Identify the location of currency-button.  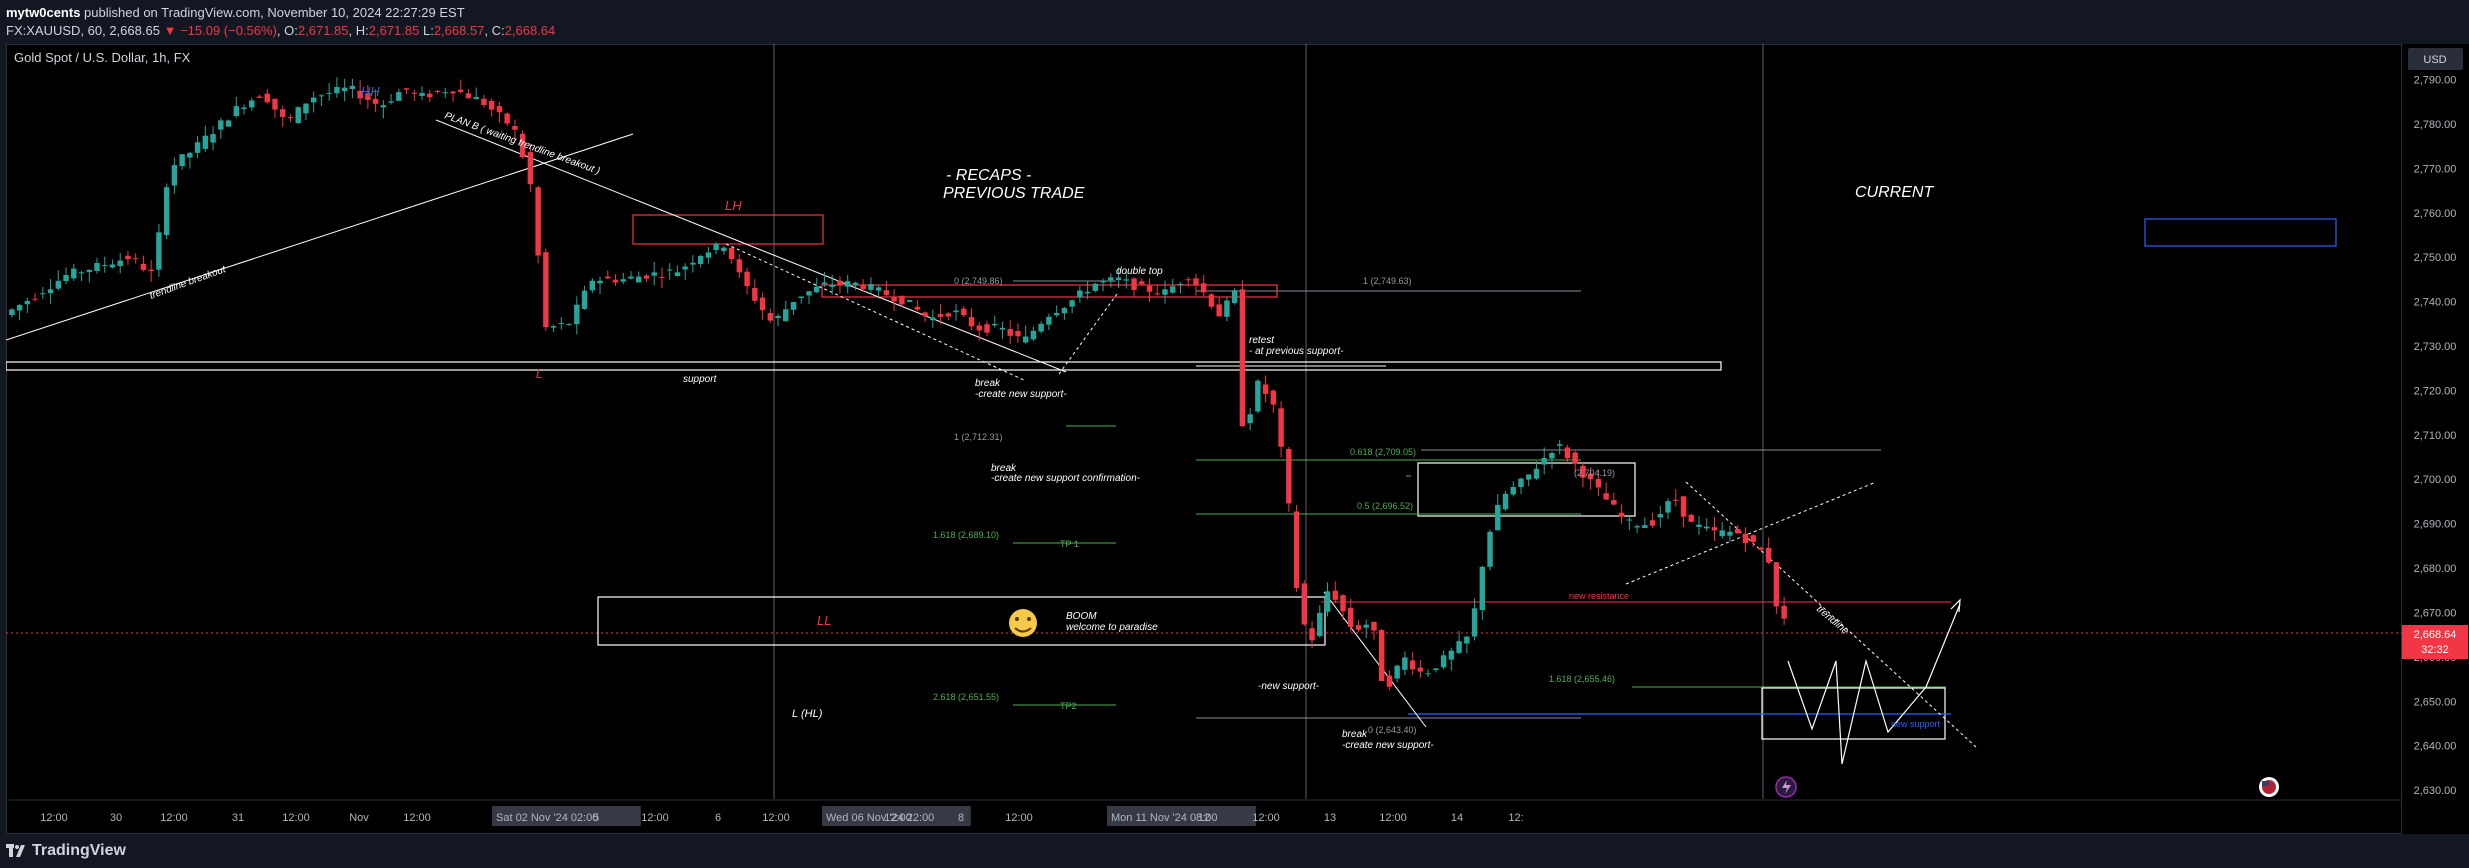
(2435, 59).